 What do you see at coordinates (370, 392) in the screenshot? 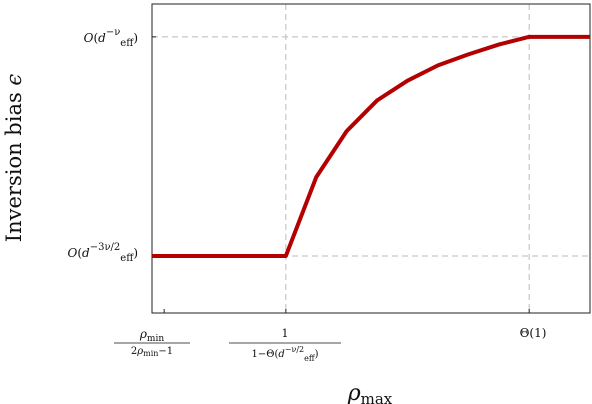
I see `x-axis-label: ρmax` at bounding box center [370, 392].